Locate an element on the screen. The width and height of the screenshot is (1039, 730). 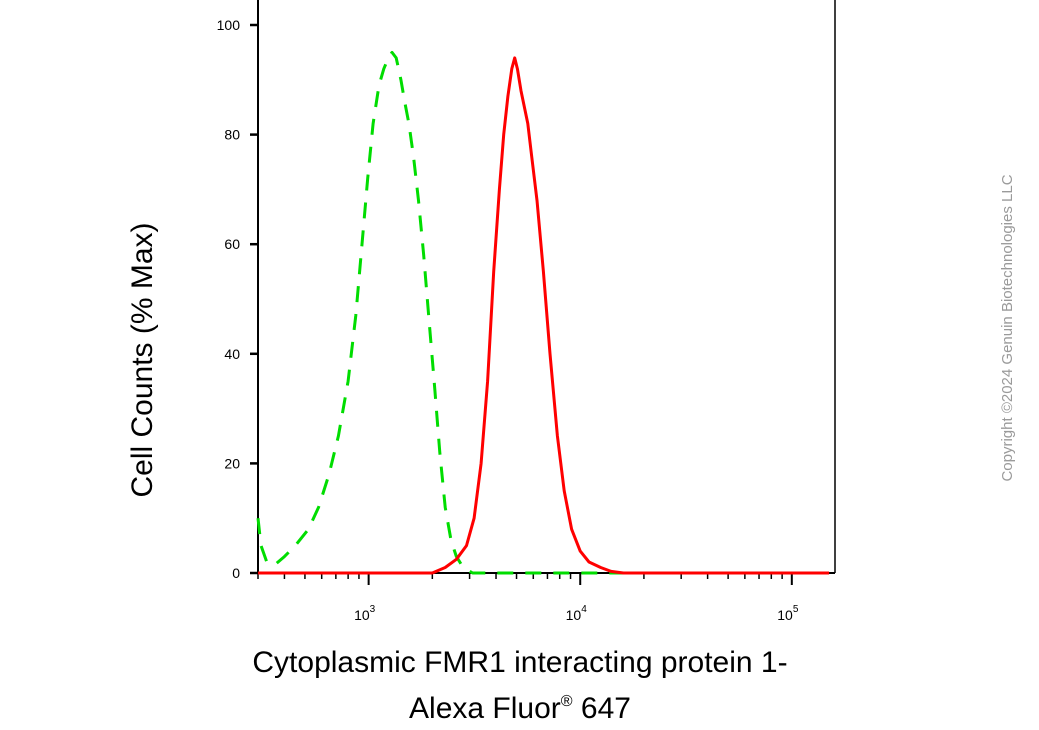
x-tick-label: 10³ is located at coordinates (365, 613).